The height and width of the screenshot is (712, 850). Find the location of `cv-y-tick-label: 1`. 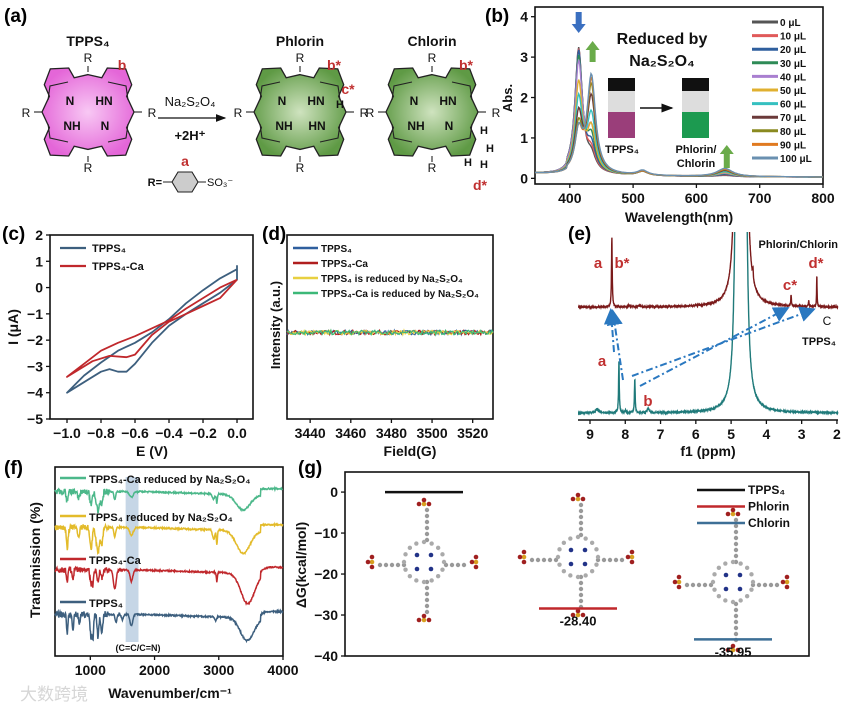

cv-y-tick-label: 1 is located at coordinates (39, 261).